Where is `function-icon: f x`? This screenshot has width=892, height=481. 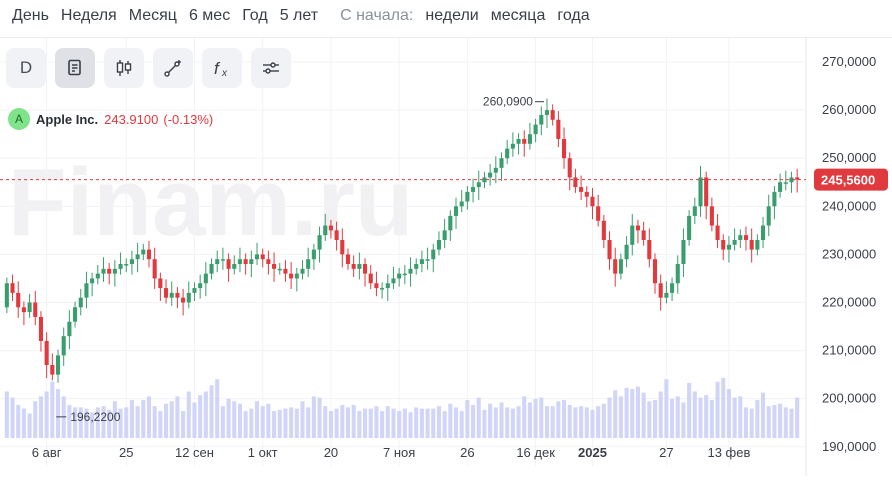
function-icon: f x is located at coordinates (221, 69).